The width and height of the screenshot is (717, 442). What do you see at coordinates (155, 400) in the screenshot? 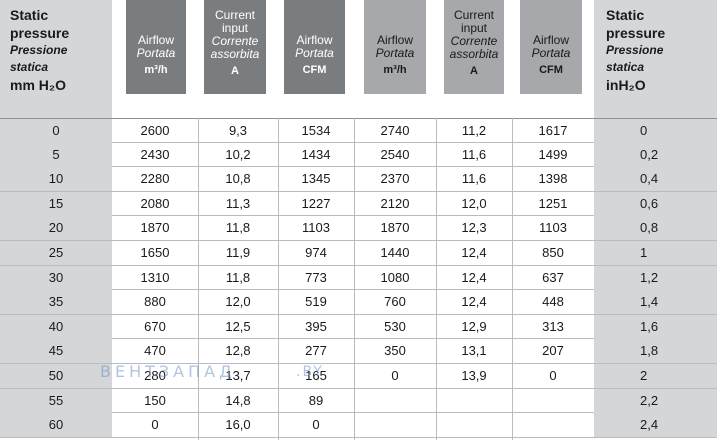
I see `cell-airflow-m3h-1: 150` at bounding box center [155, 400].